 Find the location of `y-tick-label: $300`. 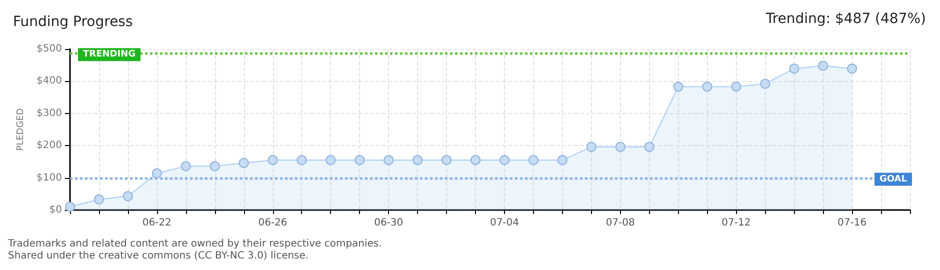

y-tick-label: $300 is located at coordinates (49, 113).